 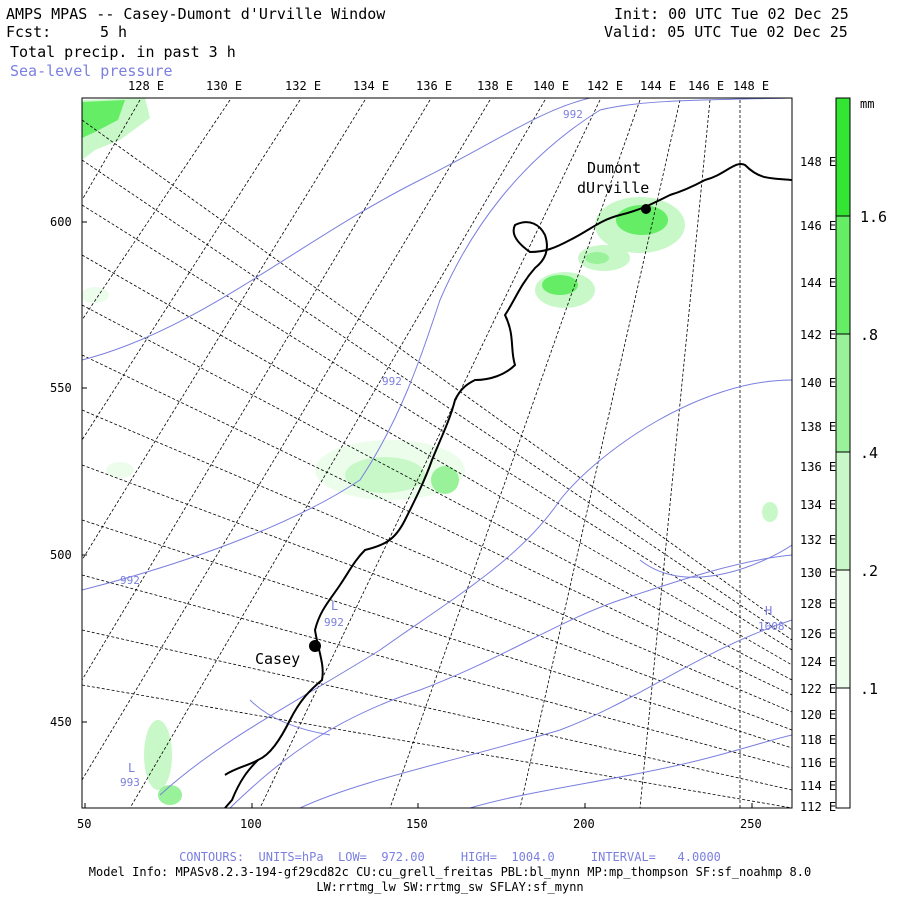 What do you see at coordinates (251, 824) in the screenshot?
I see `bottom-axis-label: 100` at bounding box center [251, 824].